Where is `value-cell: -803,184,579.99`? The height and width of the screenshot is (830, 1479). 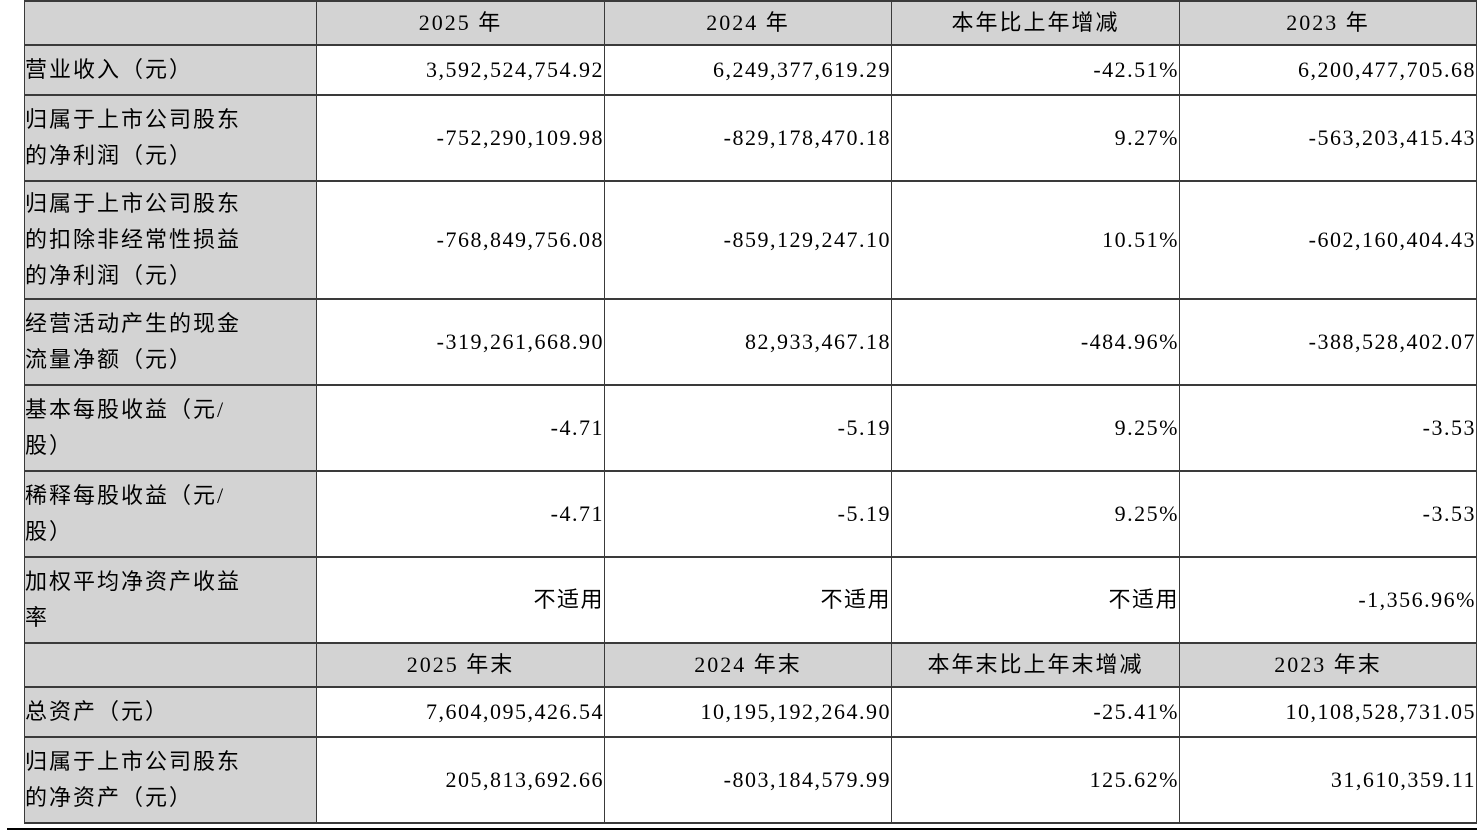
value-cell: -803,184,579.99 is located at coordinates (748, 780).